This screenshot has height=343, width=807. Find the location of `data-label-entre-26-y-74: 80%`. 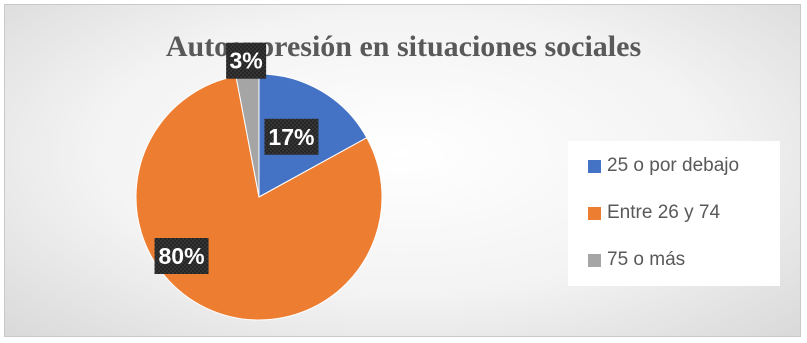

data-label-entre-26-y-74: 80% is located at coordinates (181, 256).